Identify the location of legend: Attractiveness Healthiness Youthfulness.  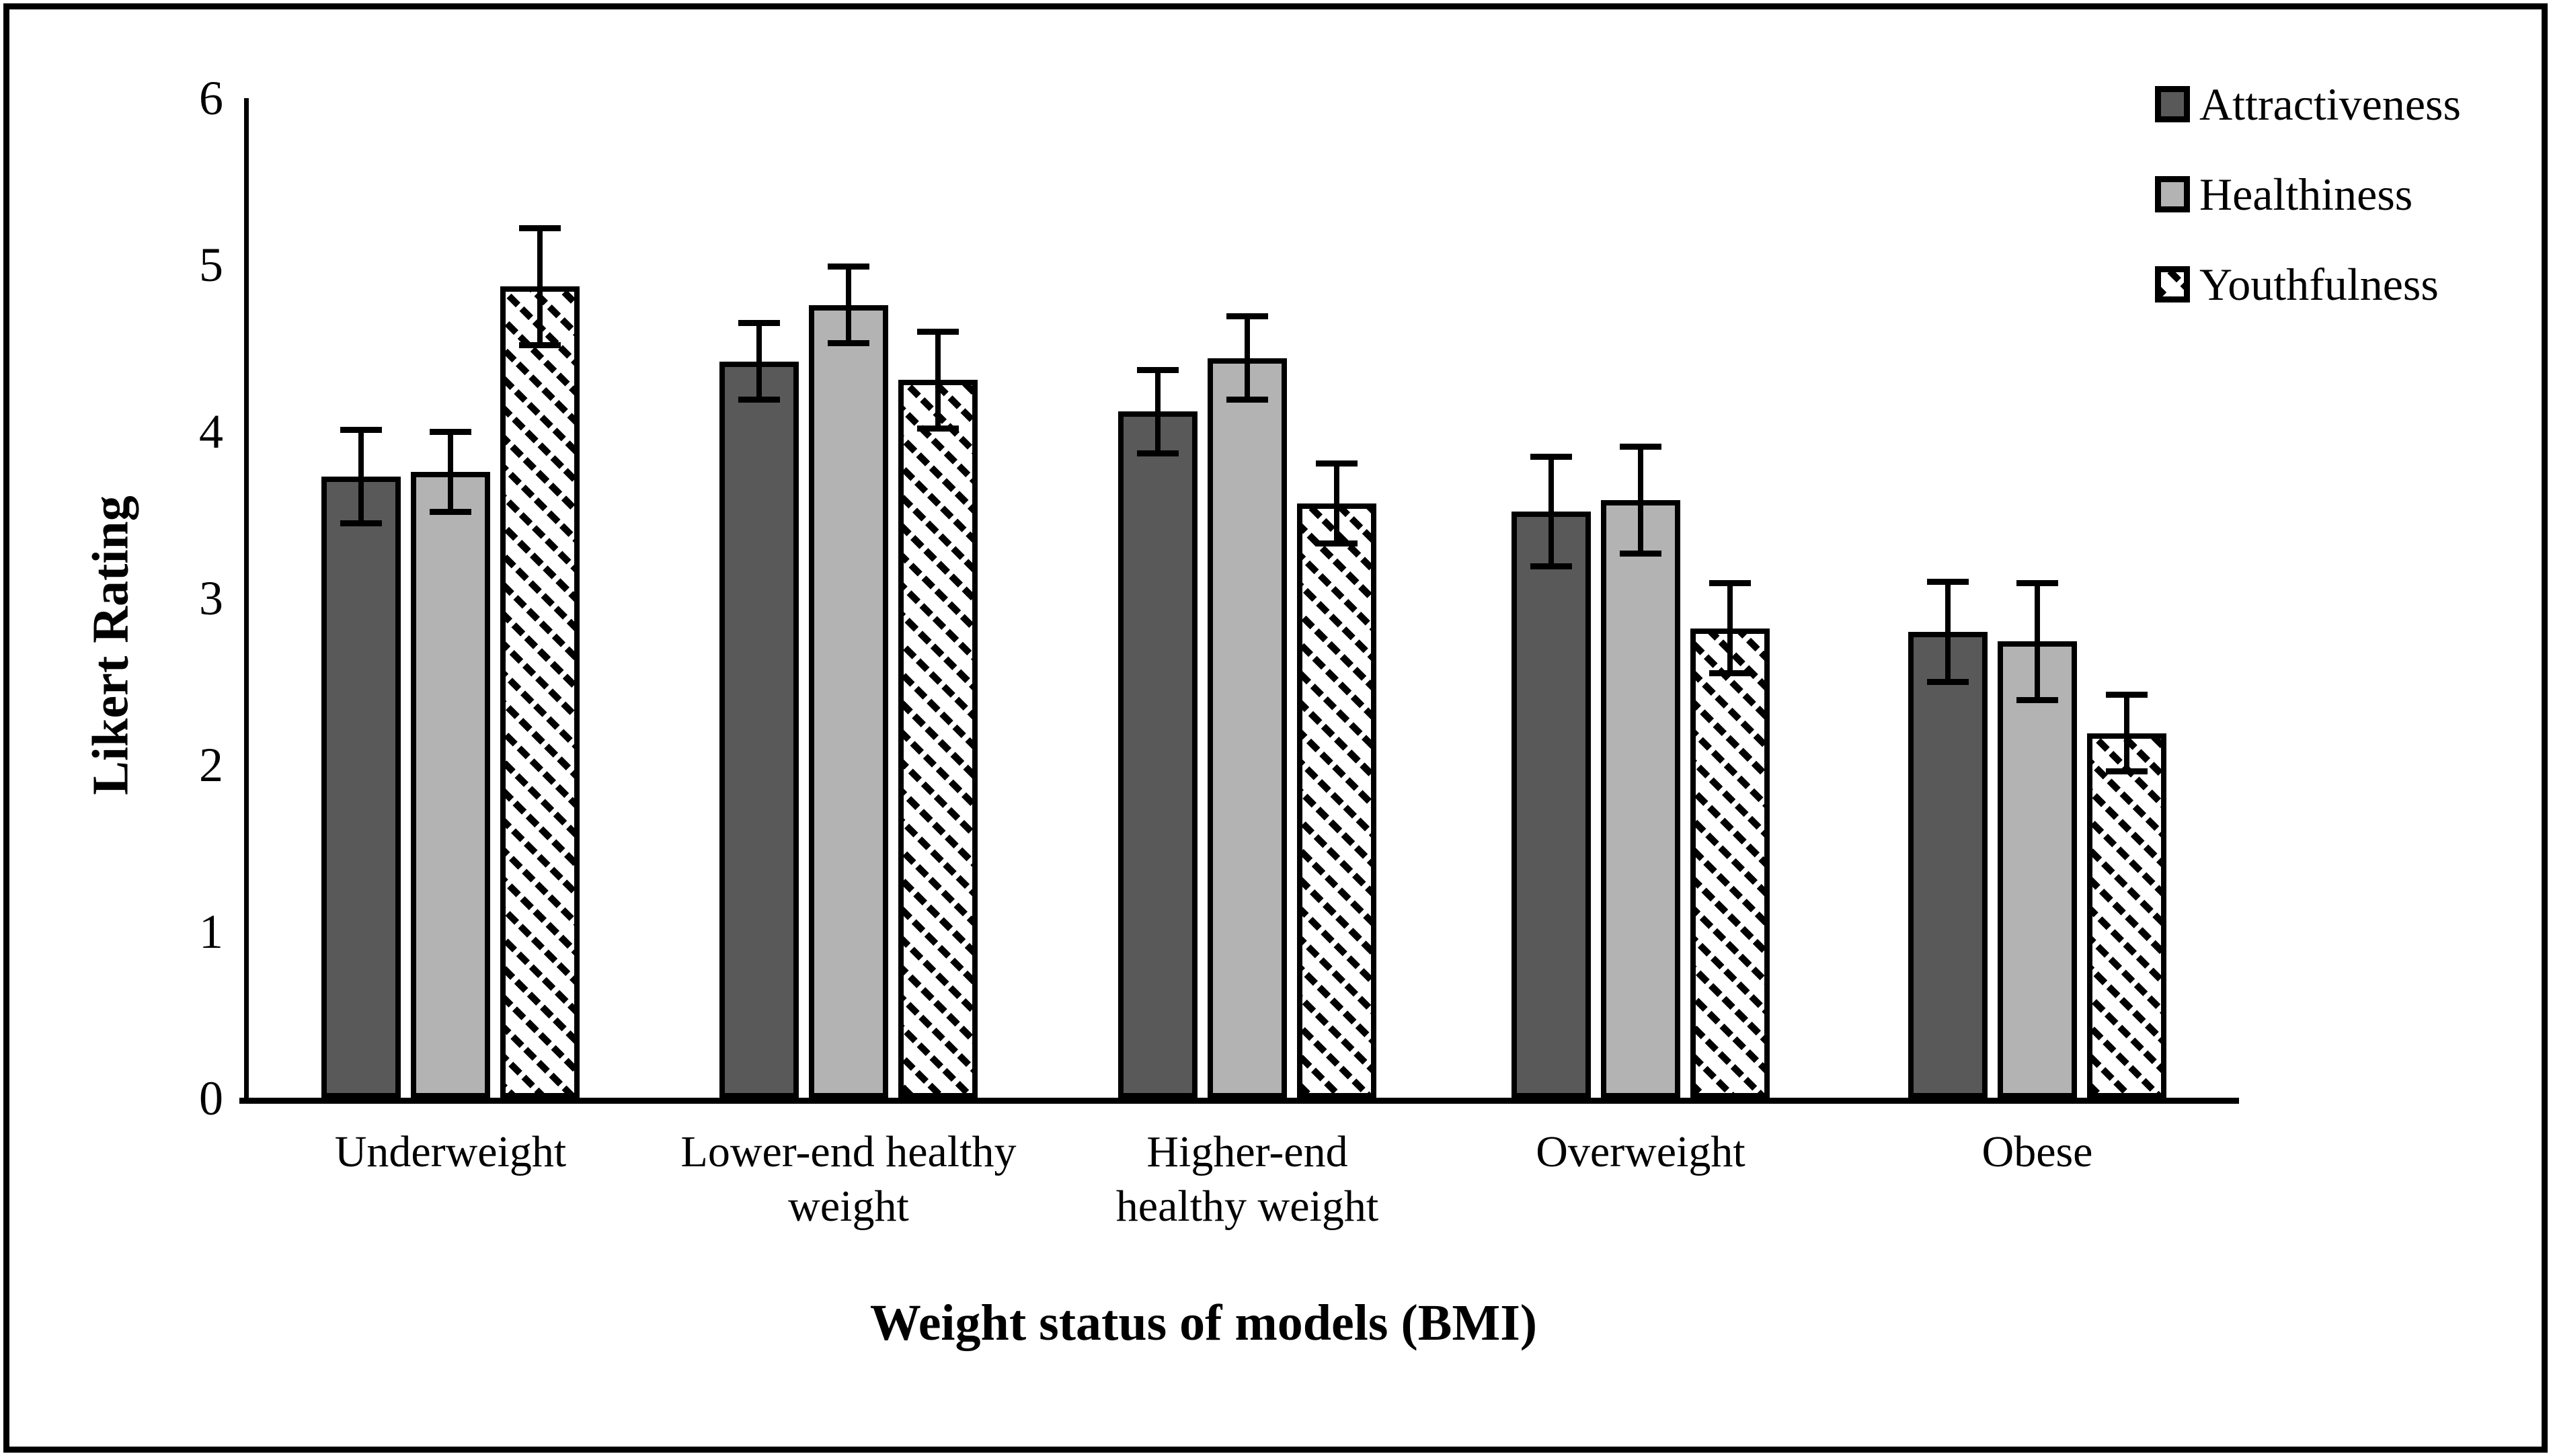
(2308, 214).